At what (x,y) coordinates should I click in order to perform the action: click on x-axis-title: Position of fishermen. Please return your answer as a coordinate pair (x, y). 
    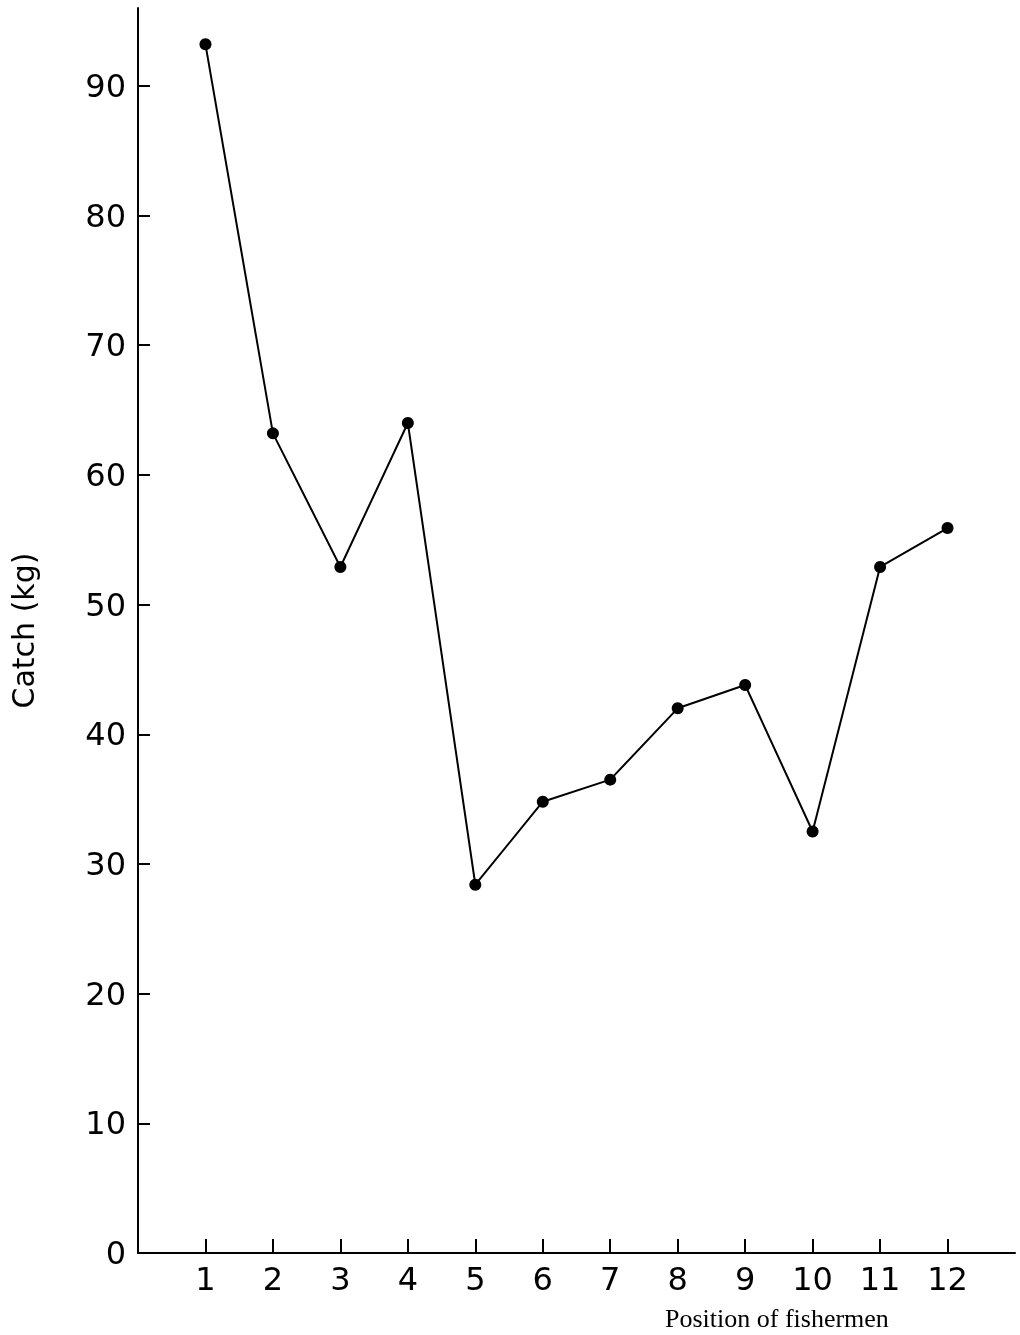
    Looking at the image, I should click on (777, 1318).